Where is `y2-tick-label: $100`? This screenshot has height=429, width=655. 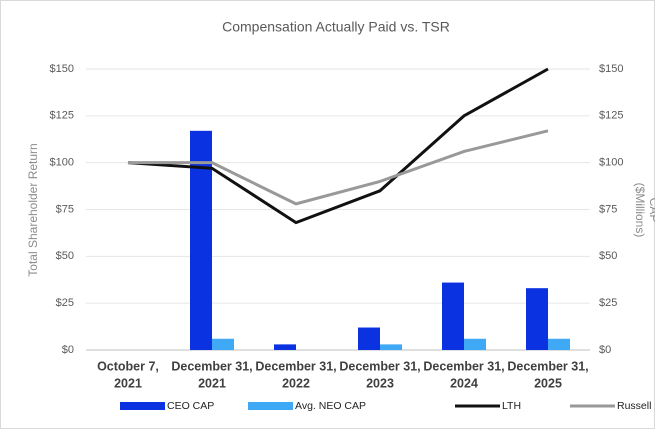
y2-tick-label: $100 is located at coordinates (611, 163).